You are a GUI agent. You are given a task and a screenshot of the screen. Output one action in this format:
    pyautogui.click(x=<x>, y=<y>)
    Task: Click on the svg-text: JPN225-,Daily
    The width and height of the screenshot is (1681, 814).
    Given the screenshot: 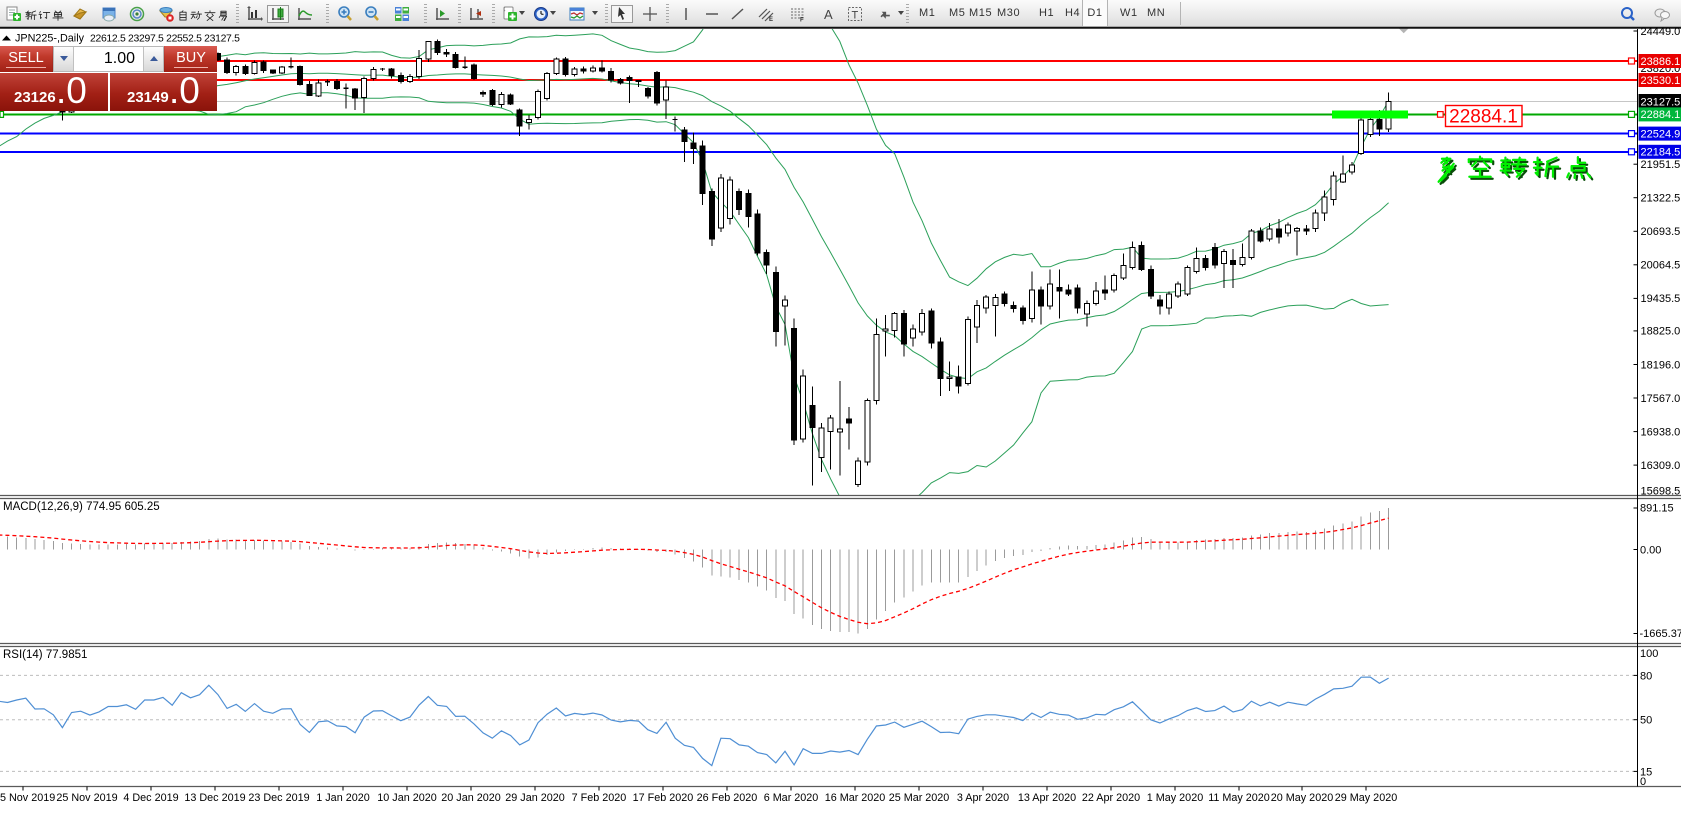 What is the action you would take?
    pyautogui.click(x=50, y=39)
    